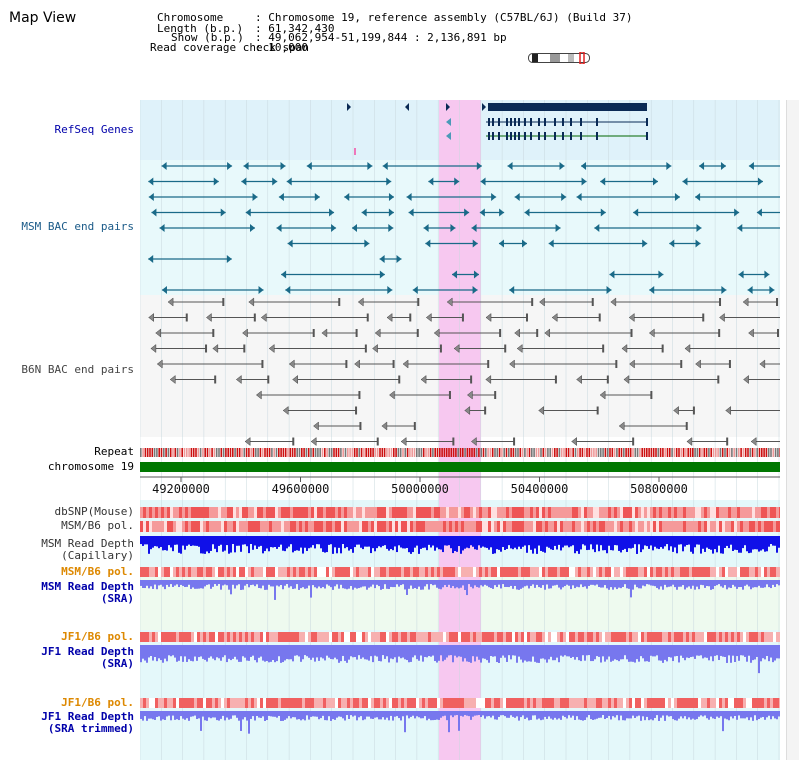 Image resolution: width=800 pixels, height=760 pixels. Describe the element at coordinates (94, 129) in the screenshot. I see `refseq-genes-label: RefSeq Genes` at that location.